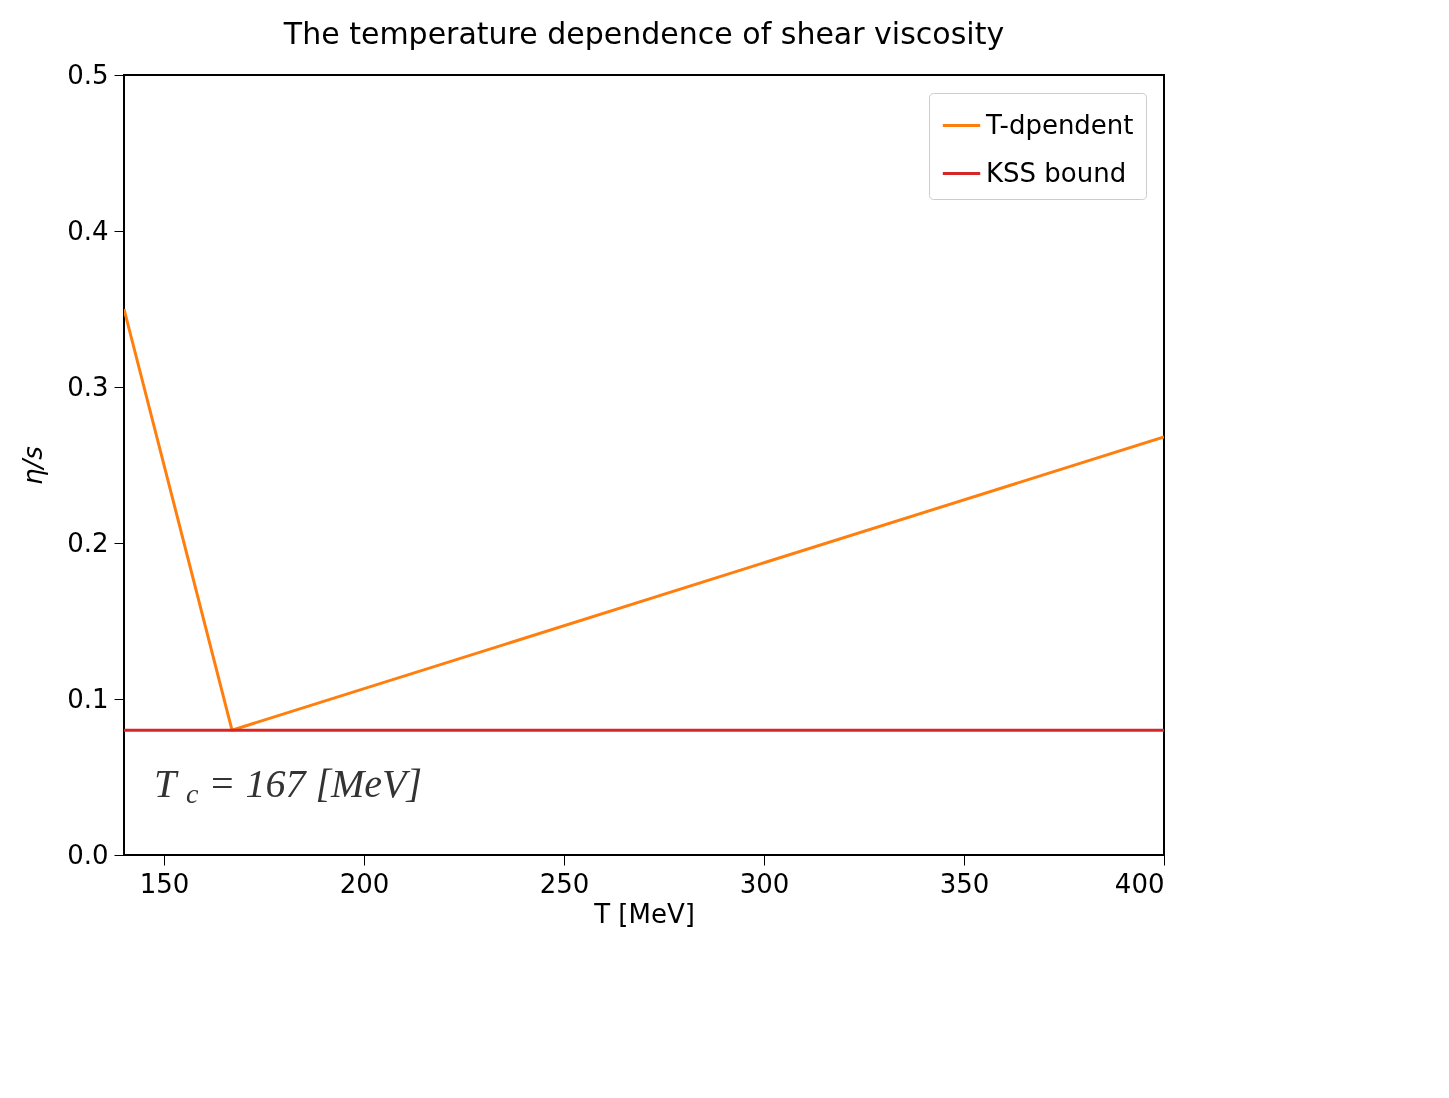 The height and width of the screenshot is (1098, 1449). Describe the element at coordinates (88, 386) in the screenshot. I see `y-tick-label: 0.3` at that location.